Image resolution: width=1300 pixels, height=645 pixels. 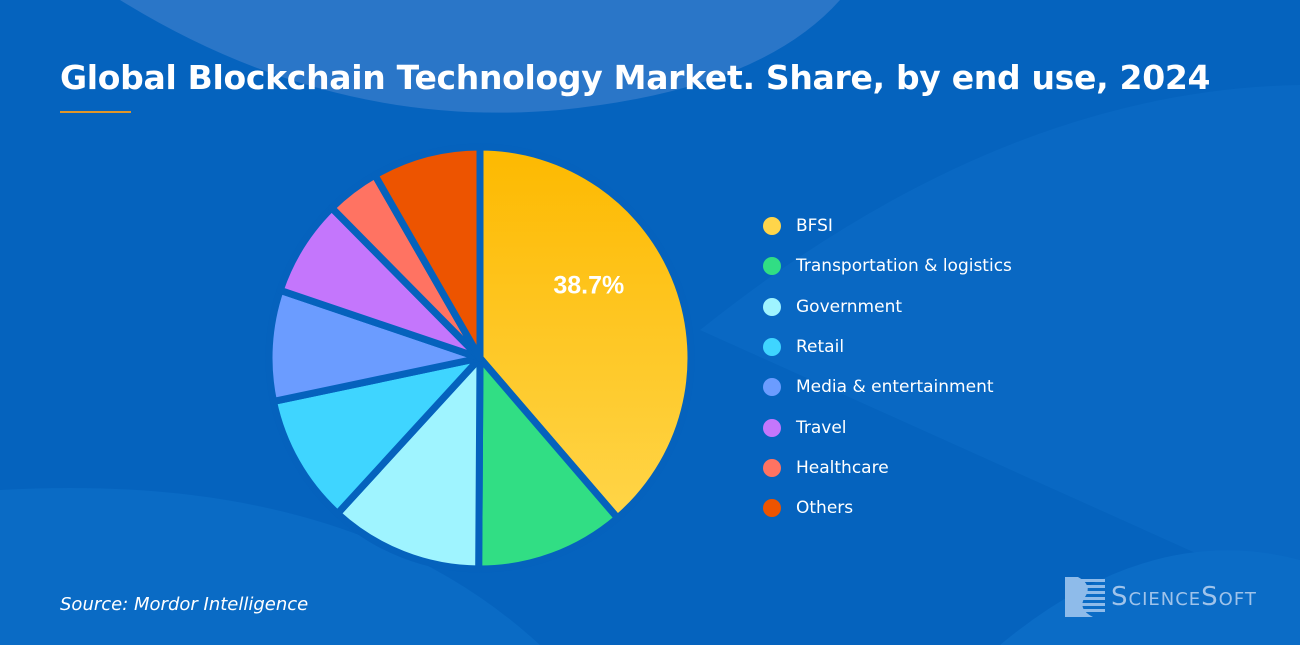 I want to click on legend-item: Government, so click(x=887, y=307).